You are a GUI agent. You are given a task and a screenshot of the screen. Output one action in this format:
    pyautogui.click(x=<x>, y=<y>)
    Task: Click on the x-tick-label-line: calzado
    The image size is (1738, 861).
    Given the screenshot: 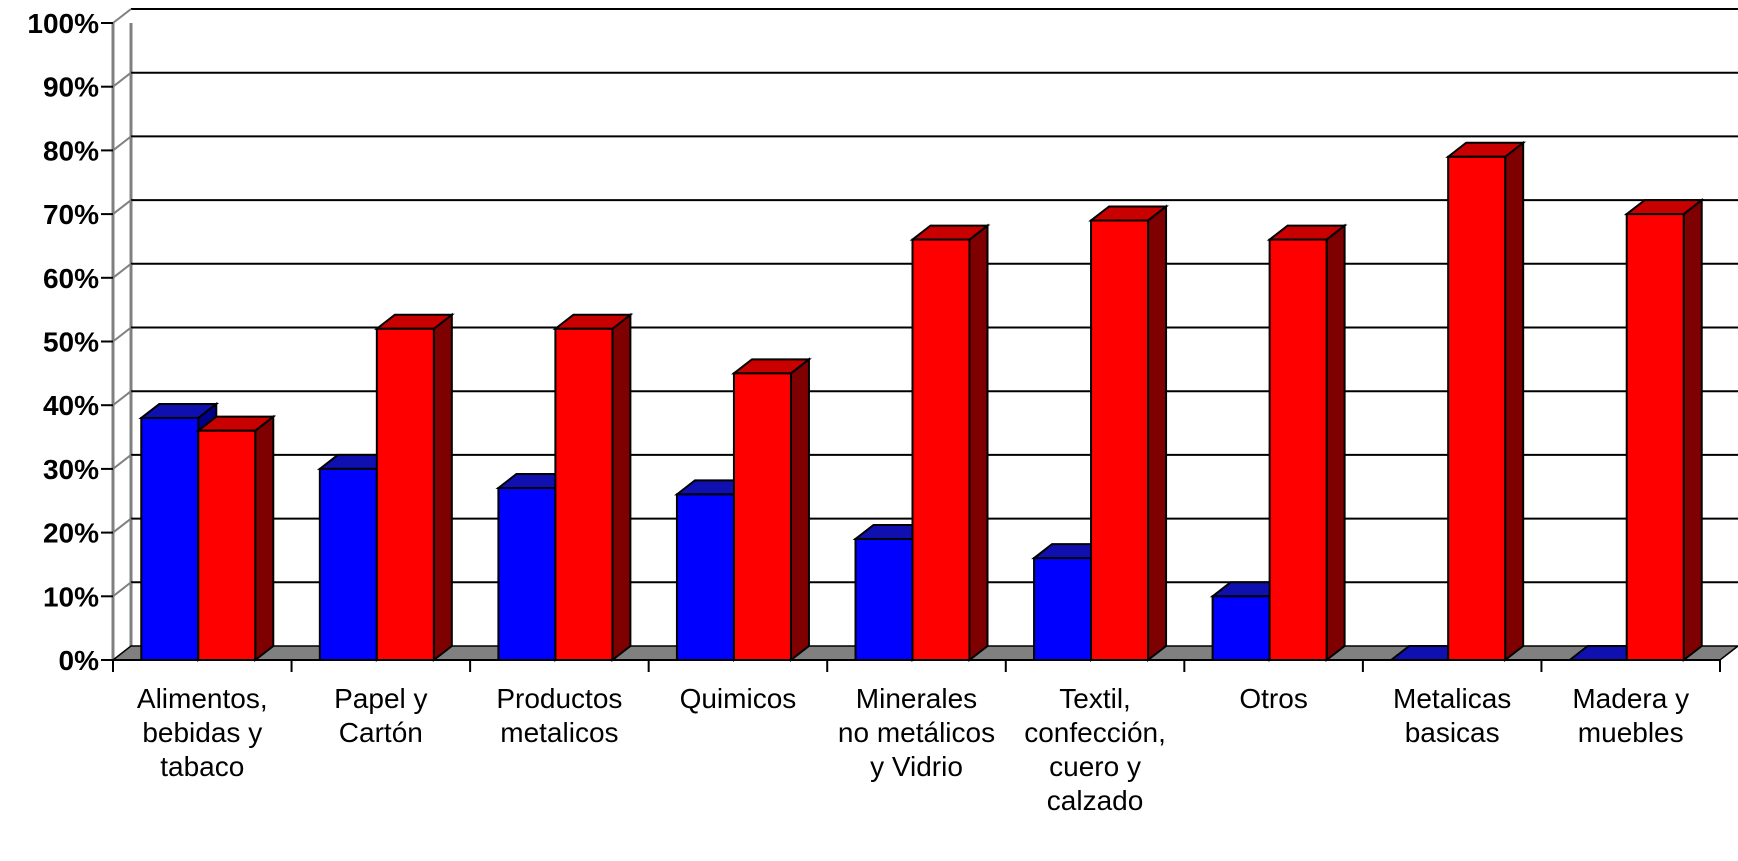 What is the action you would take?
    pyautogui.click(x=1095, y=800)
    